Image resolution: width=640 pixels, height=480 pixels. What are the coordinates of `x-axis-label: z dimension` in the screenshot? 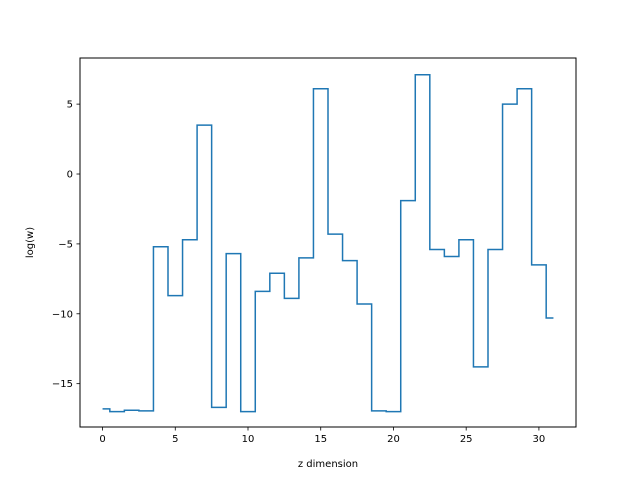 It's located at (328, 464).